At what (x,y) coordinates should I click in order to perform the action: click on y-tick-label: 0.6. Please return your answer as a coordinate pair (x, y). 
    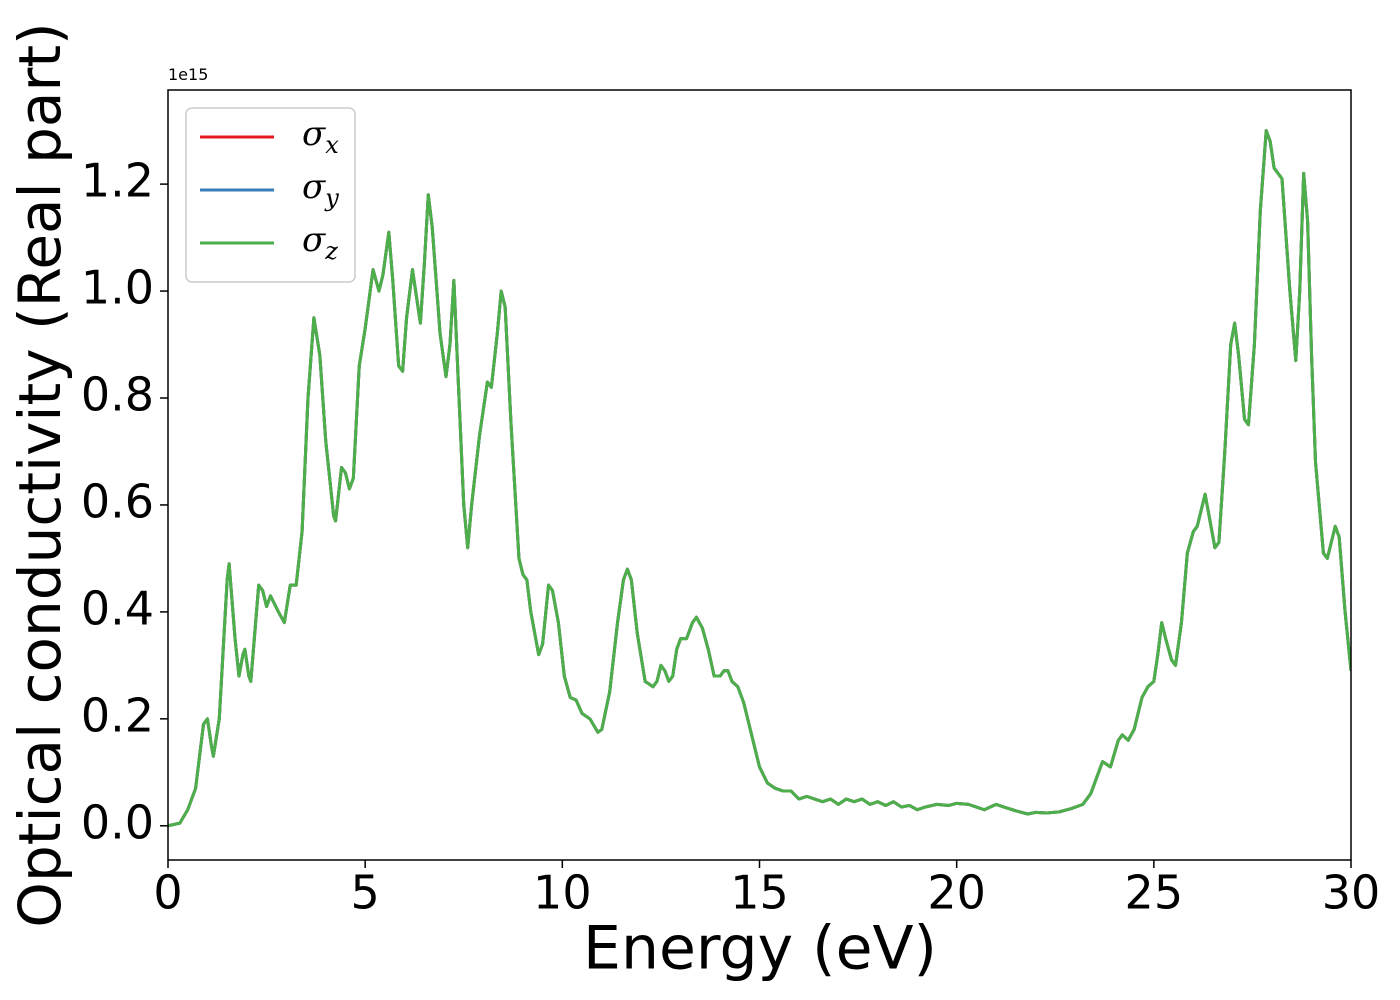
    Looking at the image, I should click on (117, 501).